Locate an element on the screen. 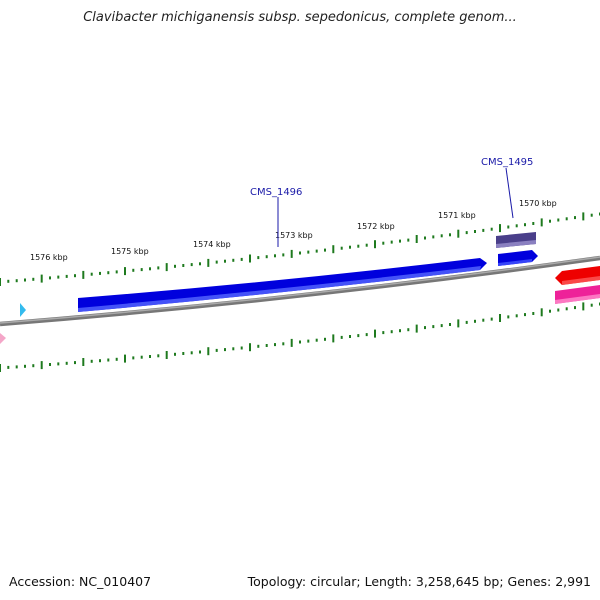  feature-block-purple is located at coordinates (516, 240).